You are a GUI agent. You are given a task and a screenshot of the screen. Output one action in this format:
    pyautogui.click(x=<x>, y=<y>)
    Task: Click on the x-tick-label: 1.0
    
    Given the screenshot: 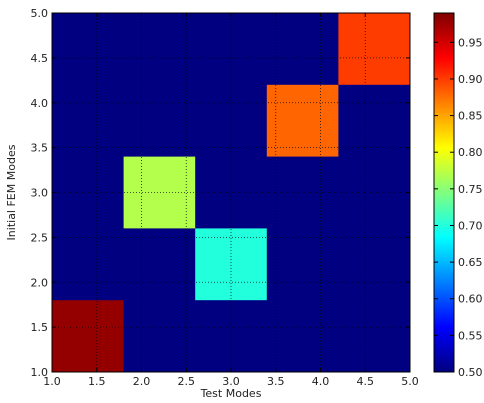 What is the action you would take?
    pyautogui.click(x=52, y=381)
    